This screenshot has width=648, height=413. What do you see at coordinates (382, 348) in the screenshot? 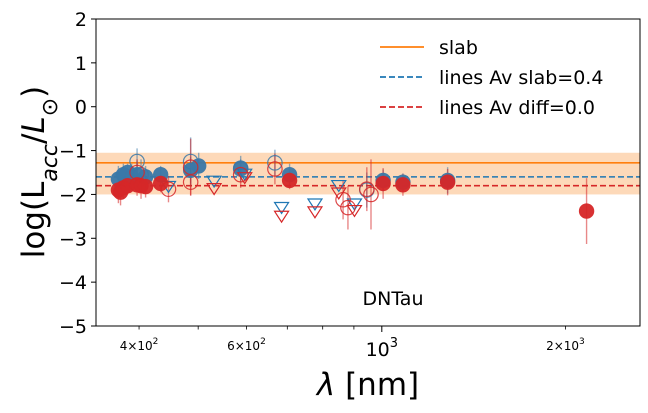
I see `x-major-tick-label: 103` at bounding box center [382, 348].